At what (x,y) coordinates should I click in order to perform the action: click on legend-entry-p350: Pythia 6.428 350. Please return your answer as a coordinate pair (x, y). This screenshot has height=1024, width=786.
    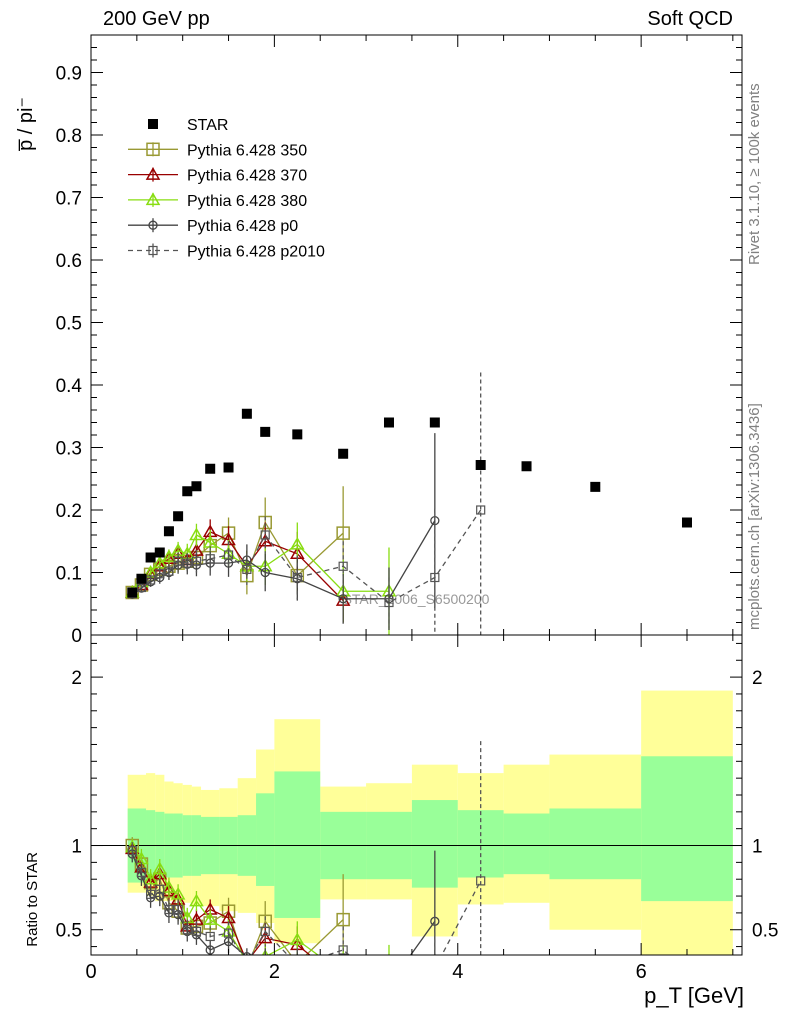
    Looking at the image, I should click on (217, 150).